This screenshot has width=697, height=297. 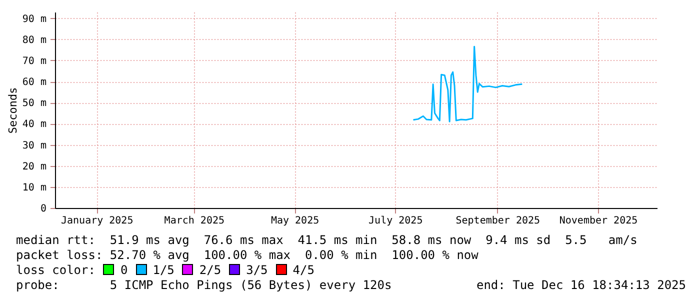 I want to click on text: end: Tue Dec 16 18:34:13 2025, so click(x=581, y=285).